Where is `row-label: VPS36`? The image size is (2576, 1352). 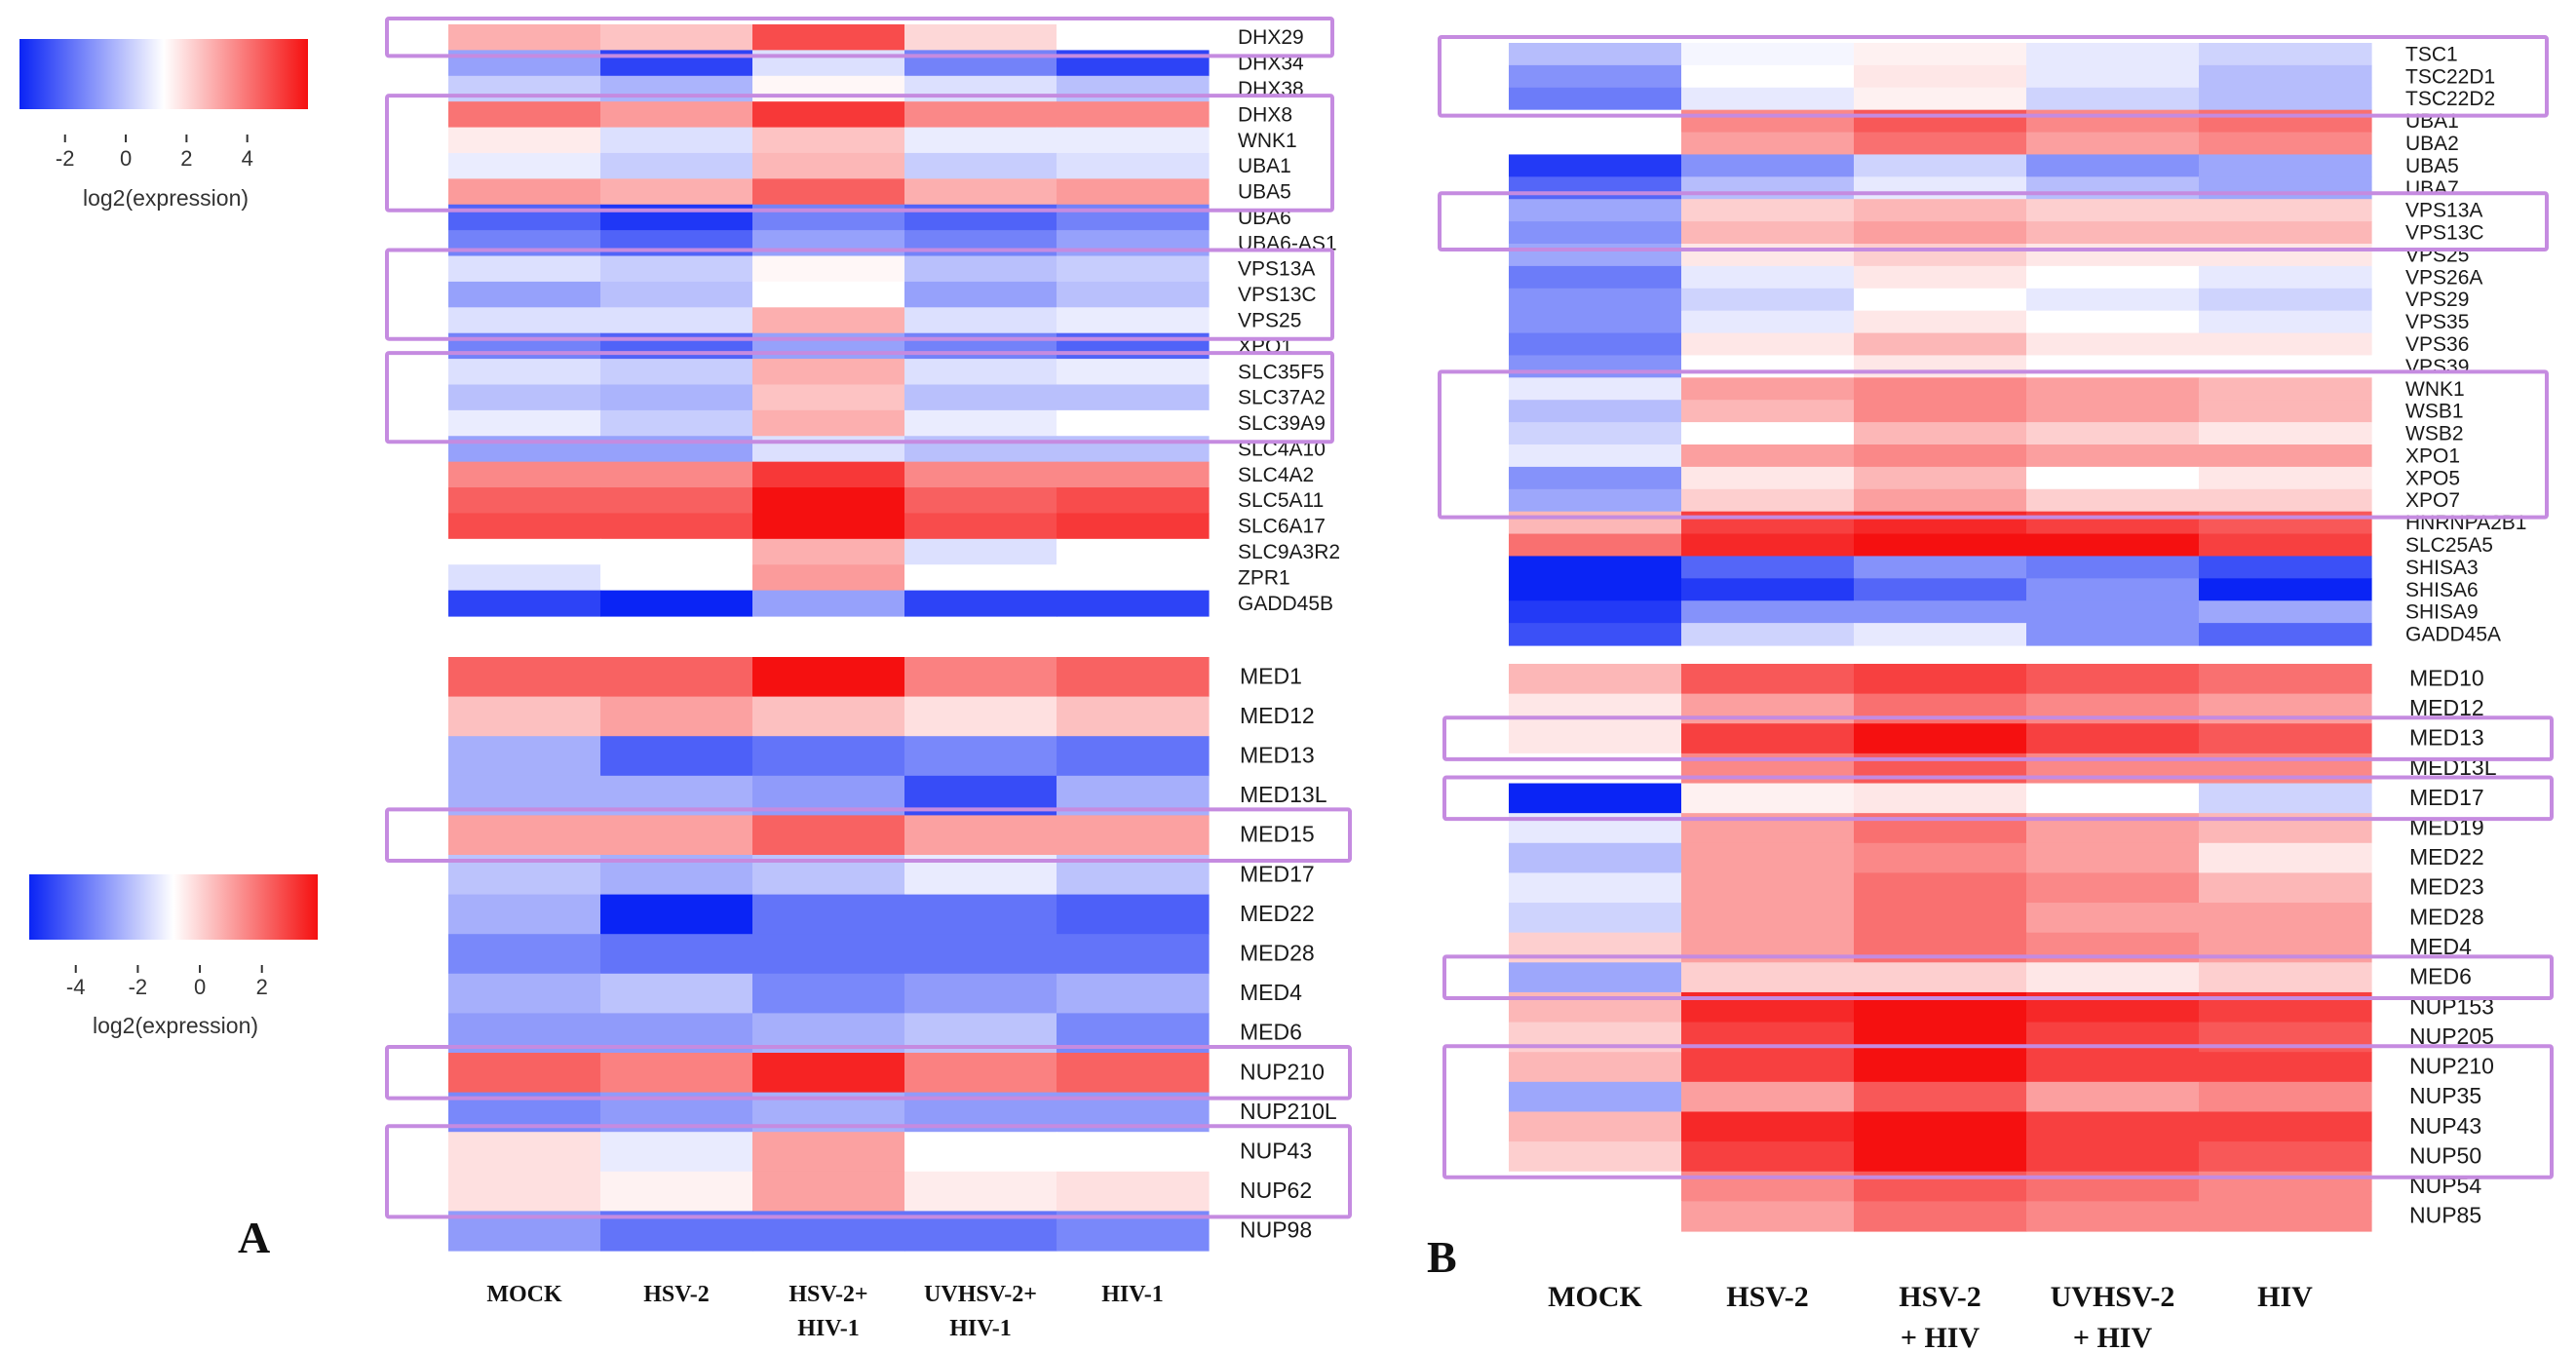
row-label: VPS36 is located at coordinates (2437, 344).